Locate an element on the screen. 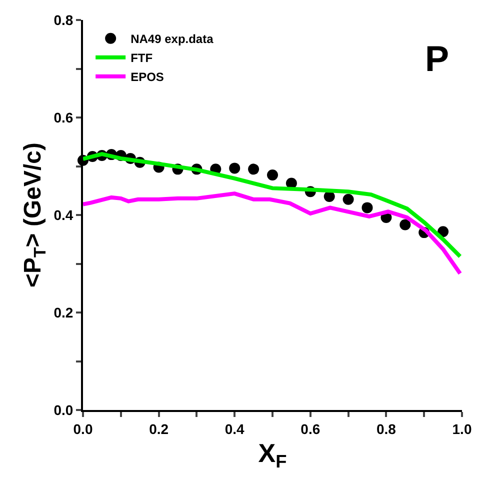 The image size is (479, 480). x-tick-label: 0.0 is located at coordinates (83, 428).